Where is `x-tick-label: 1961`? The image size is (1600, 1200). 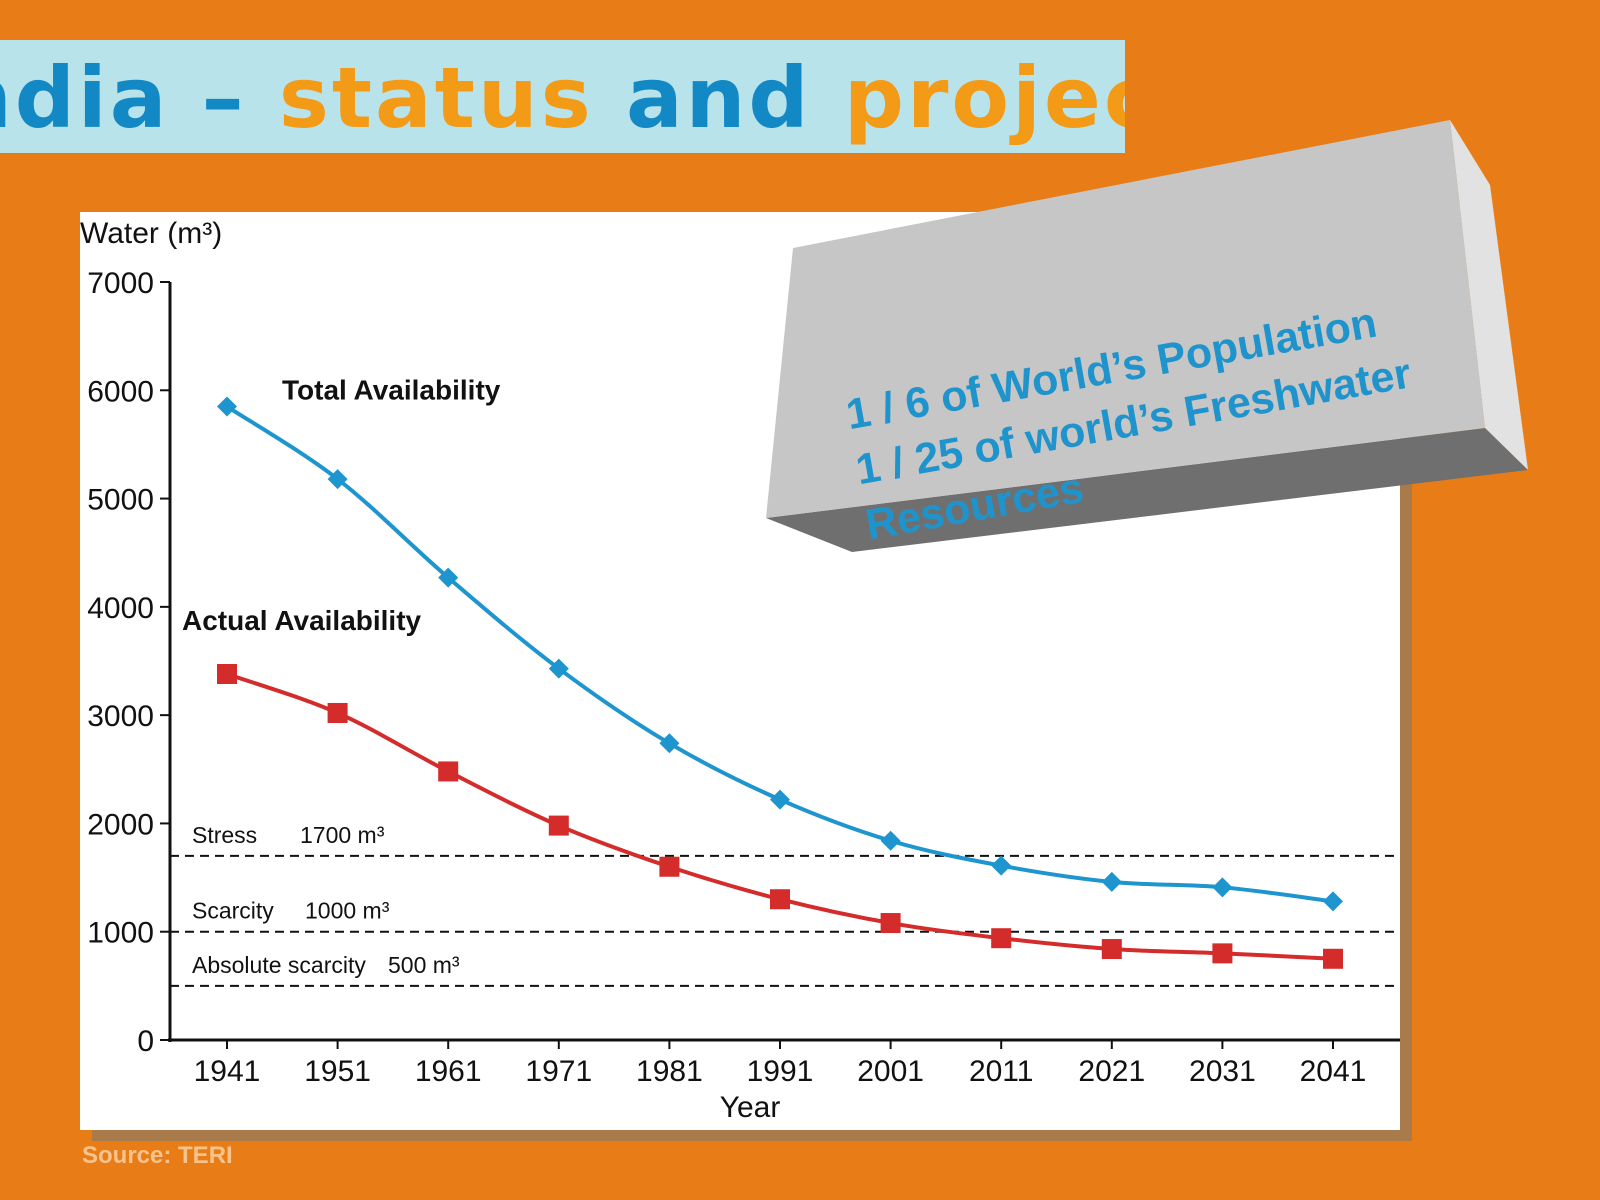
x-tick-label: 1961 is located at coordinates (448, 1071).